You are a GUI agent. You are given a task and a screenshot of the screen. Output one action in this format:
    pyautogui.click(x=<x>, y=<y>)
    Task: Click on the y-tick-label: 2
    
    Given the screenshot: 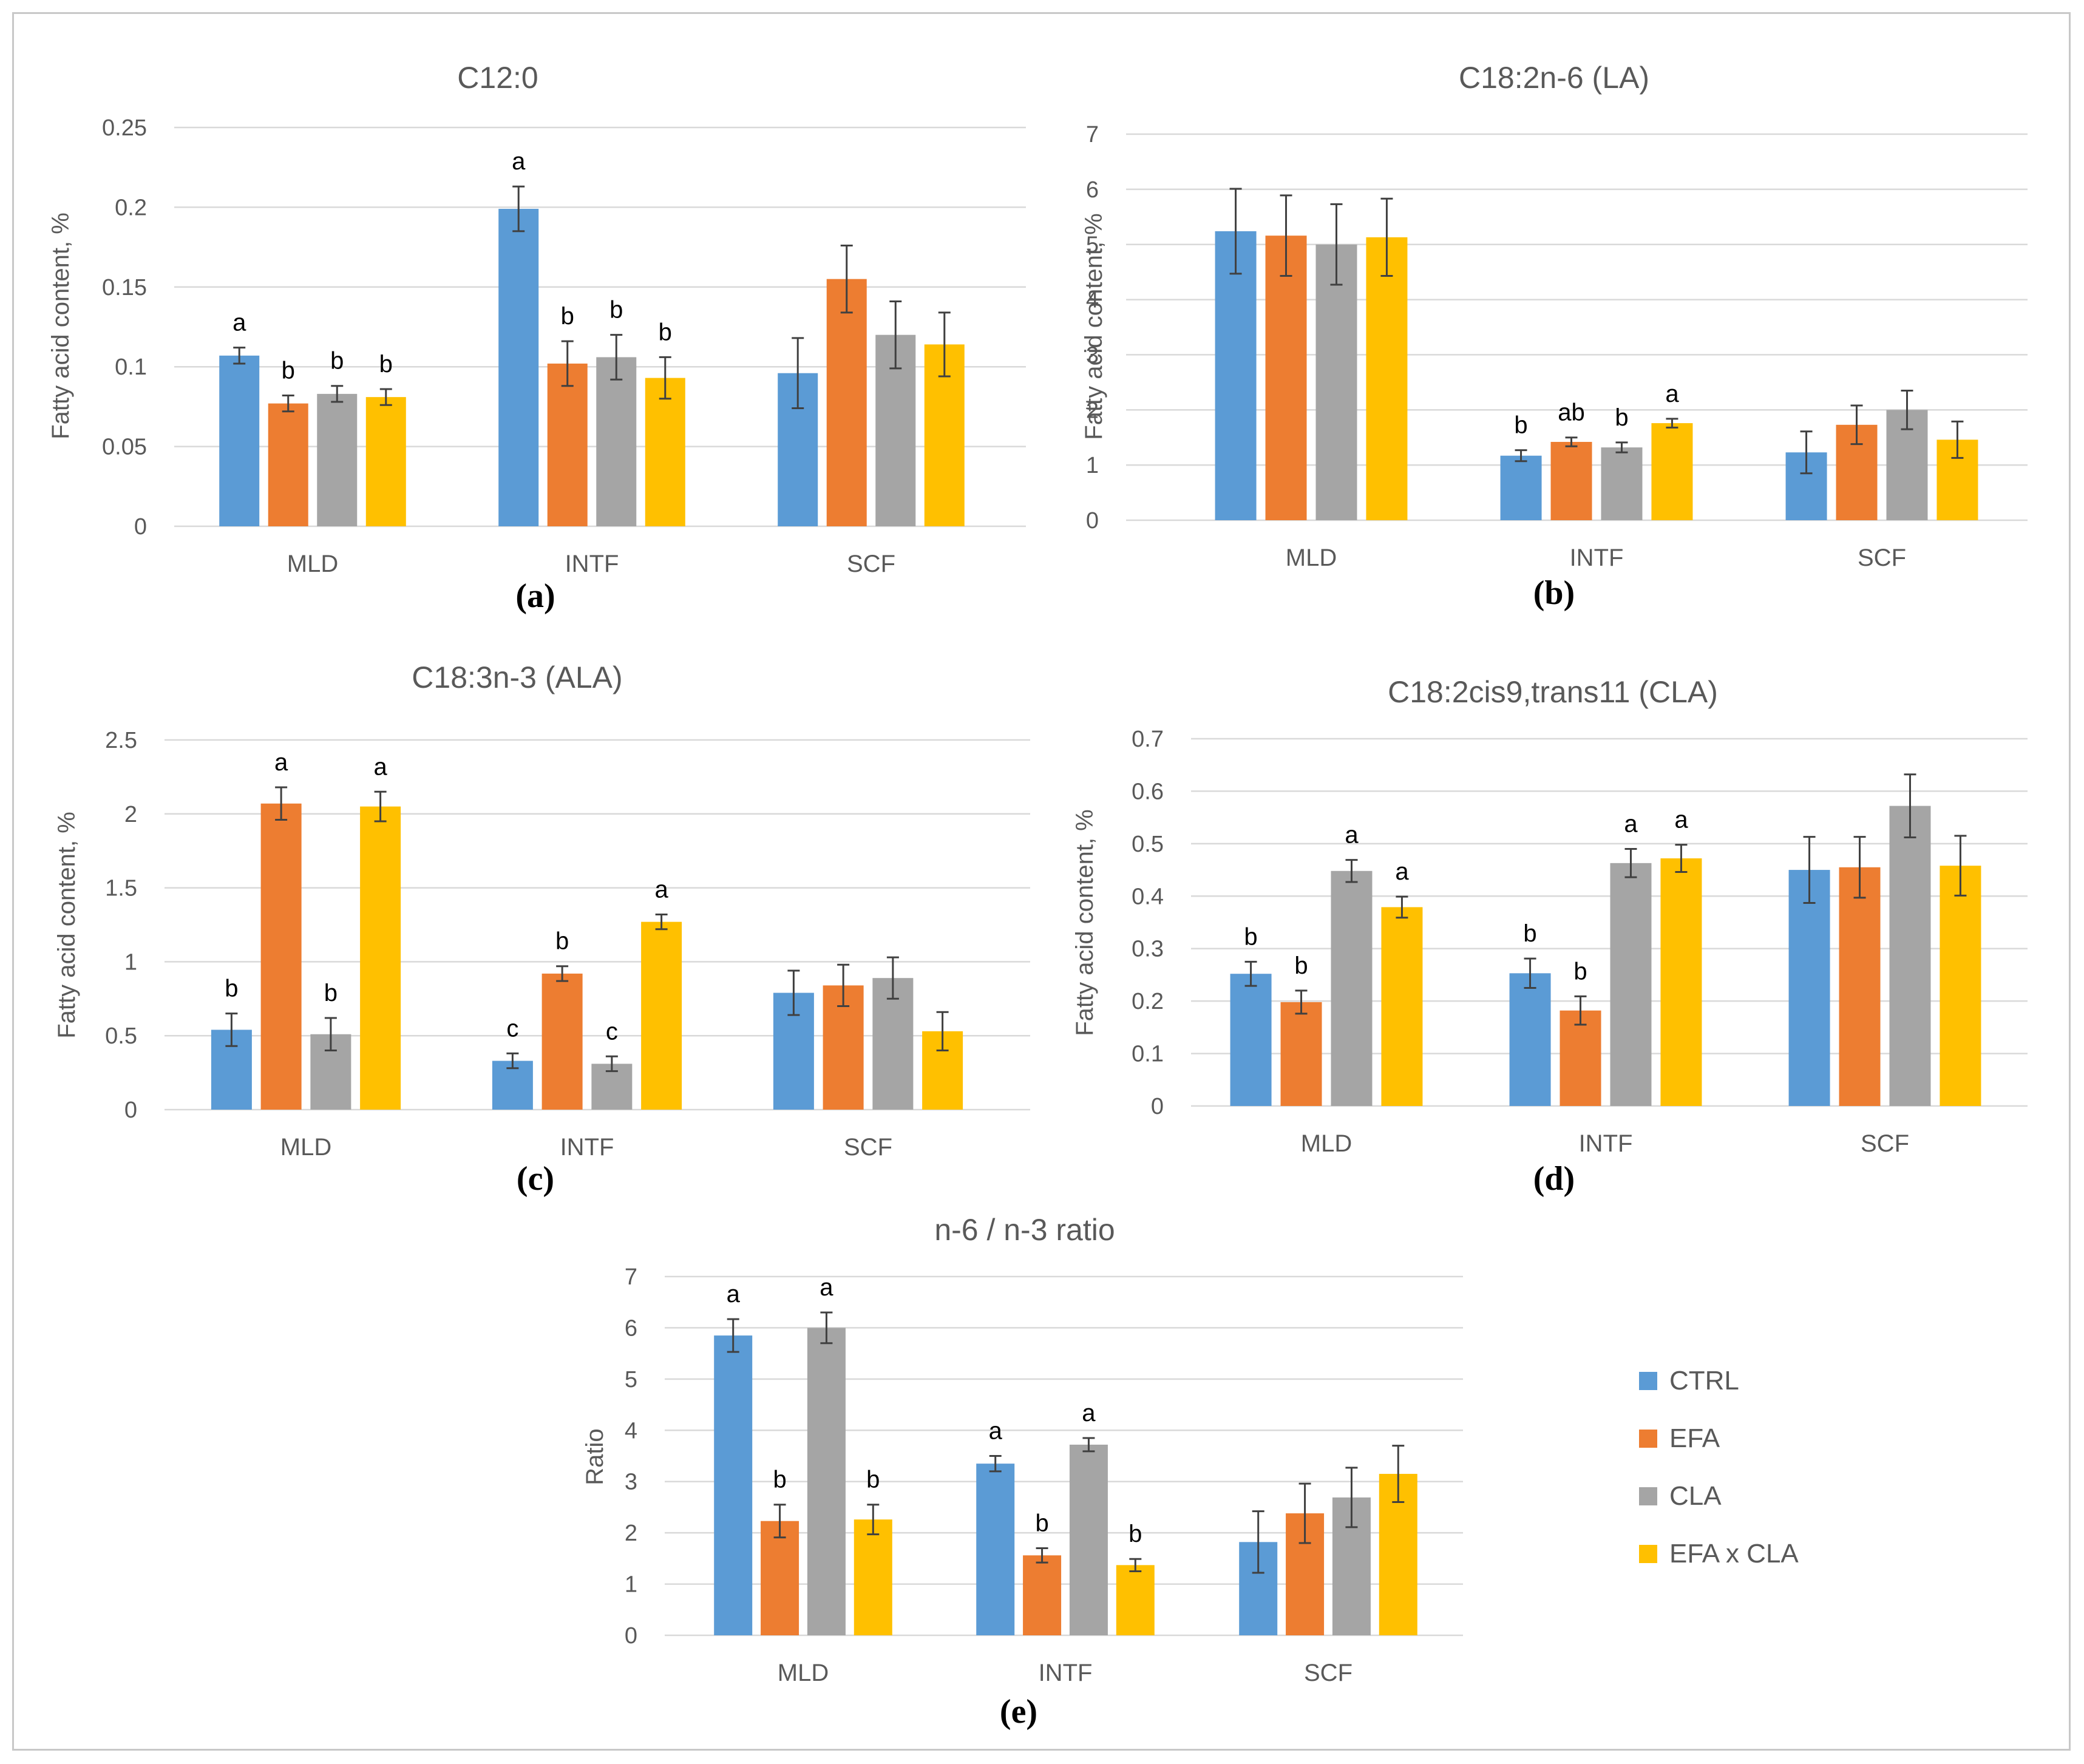 What is the action you would take?
    pyautogui.click(x=130, y=814)
    